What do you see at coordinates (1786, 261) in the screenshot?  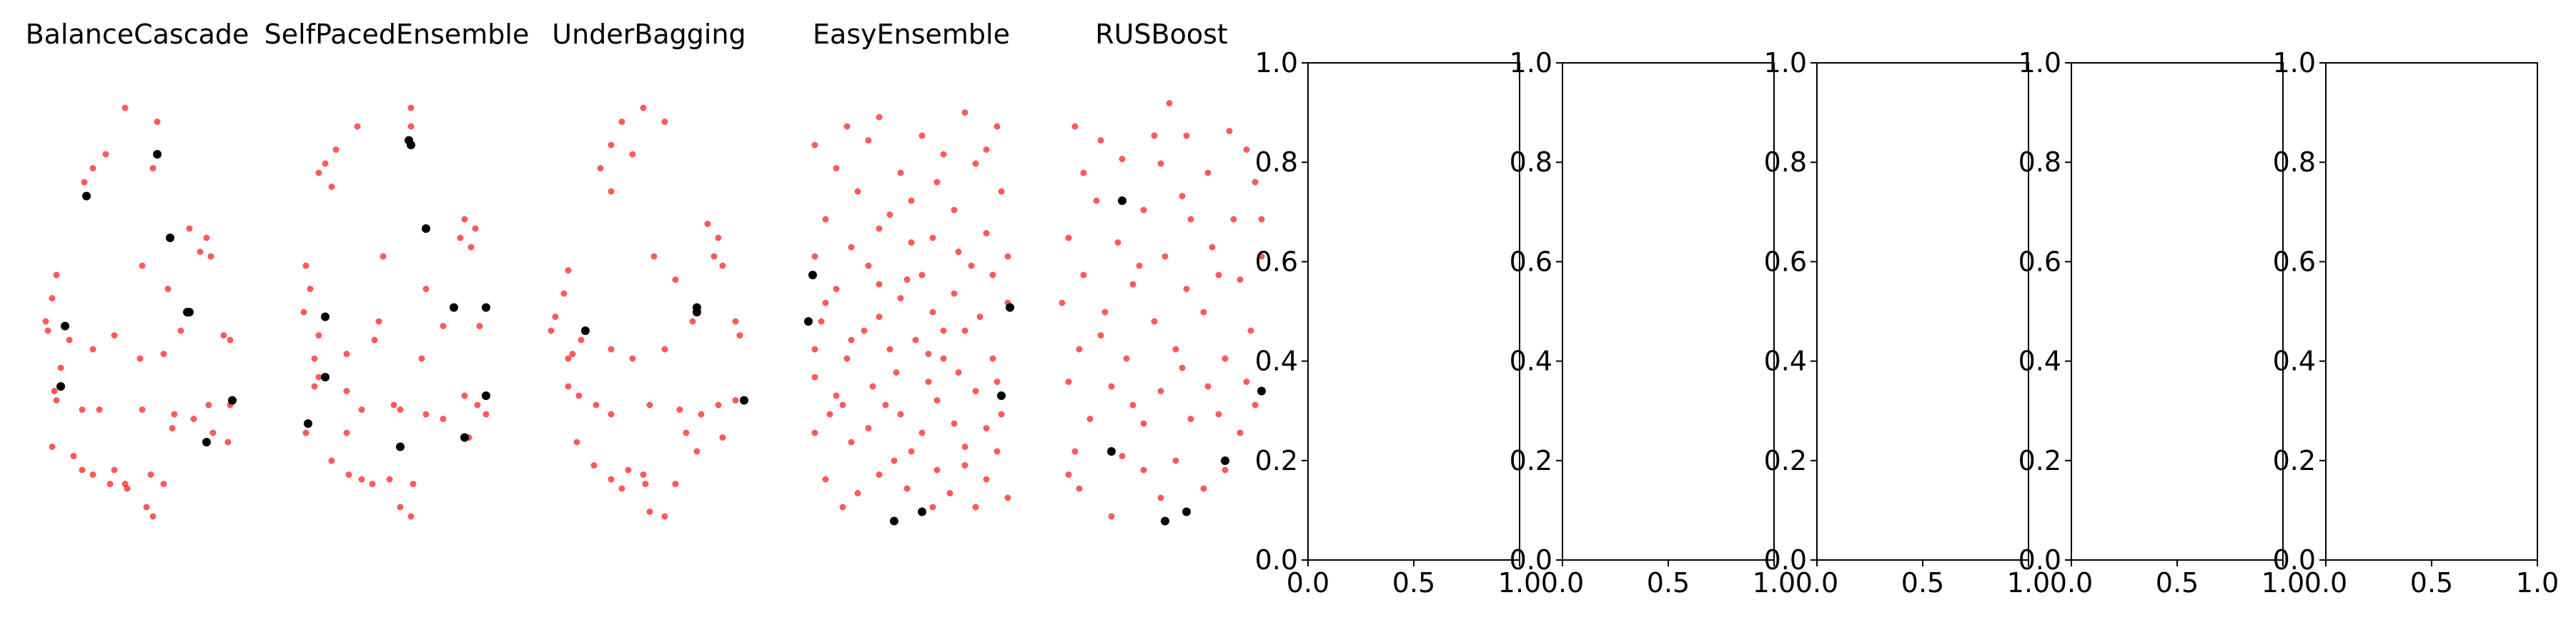 I see `y-tick-label: 0.6` at bounding box center [1786, 261].